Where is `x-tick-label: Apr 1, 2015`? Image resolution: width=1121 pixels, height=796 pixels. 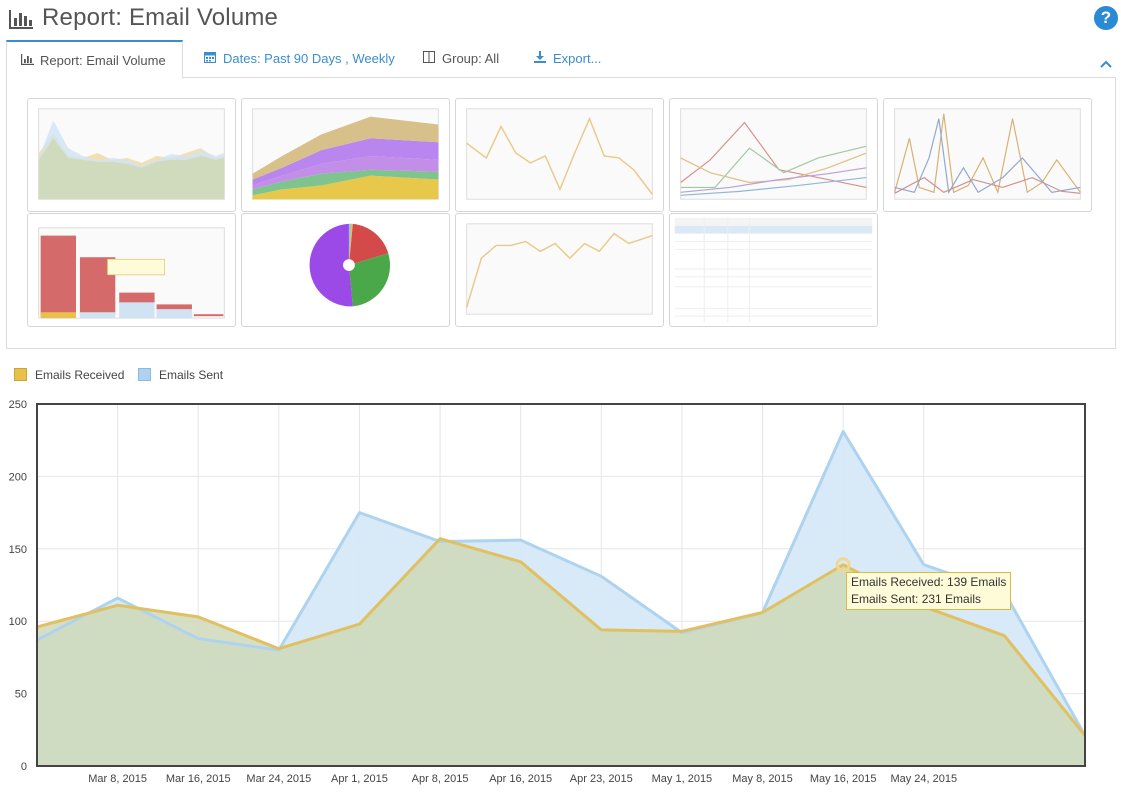 x-tick-label: Apr 1, 2015 is located at coordinates (359, 779).